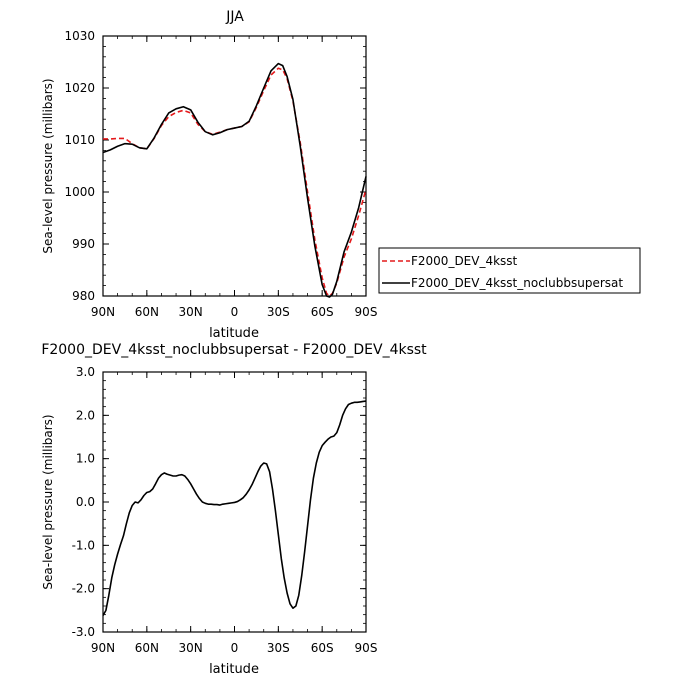 The height and width of the screenshot is (682, 682). I want to click on bottom-series-lines, so click(234, 508).